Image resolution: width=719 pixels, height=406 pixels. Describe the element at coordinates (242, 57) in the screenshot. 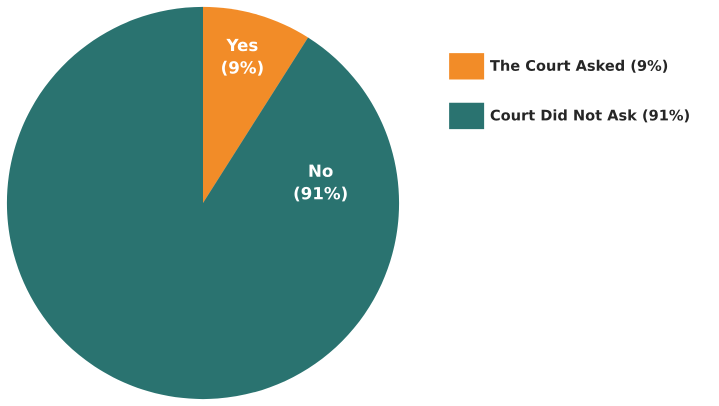

I see `data-label: Yes (9%)` at that location.